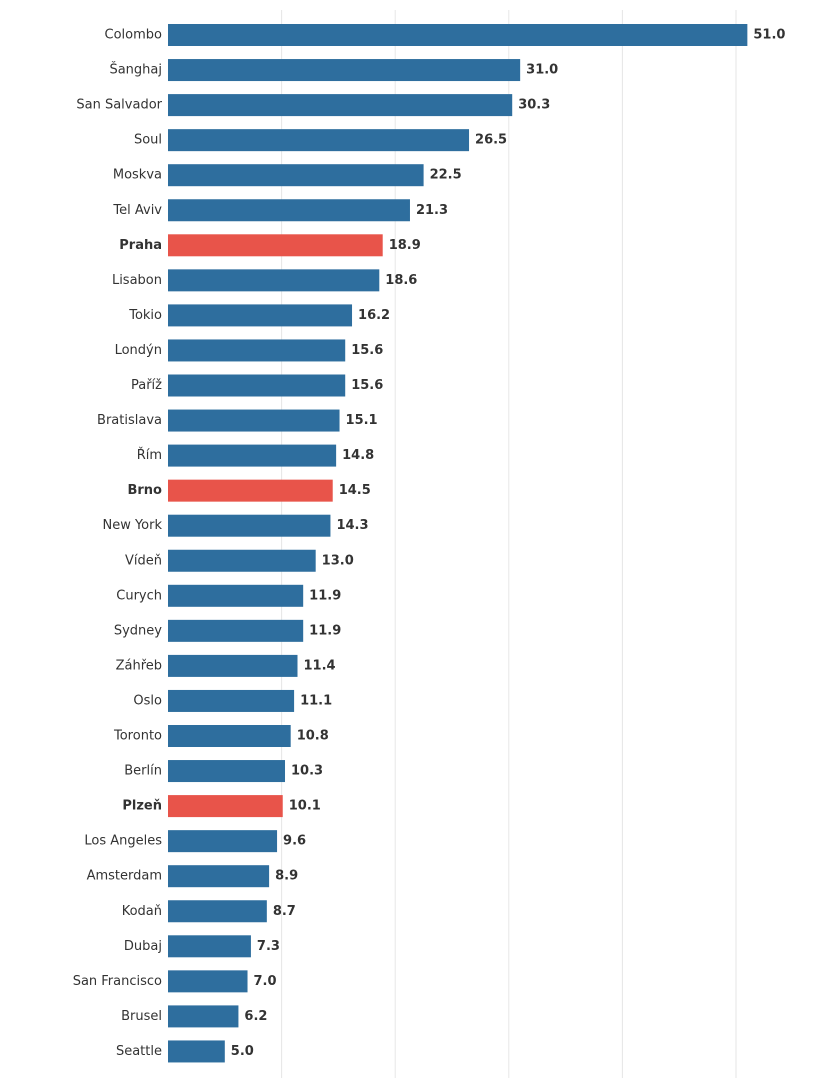 The height and width of the screenshot is (1087, 815). Describe the element at coordinates (307, 771) in the screenshot. I see `value-label-berlín: 10.3` at that location.